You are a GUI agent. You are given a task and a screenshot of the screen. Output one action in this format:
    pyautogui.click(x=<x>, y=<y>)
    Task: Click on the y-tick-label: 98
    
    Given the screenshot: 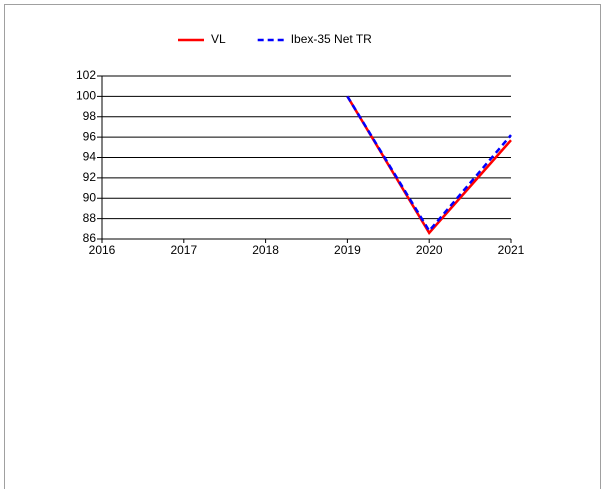 What is the action you would take?
    pyautogui.click(x=90, y=116)
    